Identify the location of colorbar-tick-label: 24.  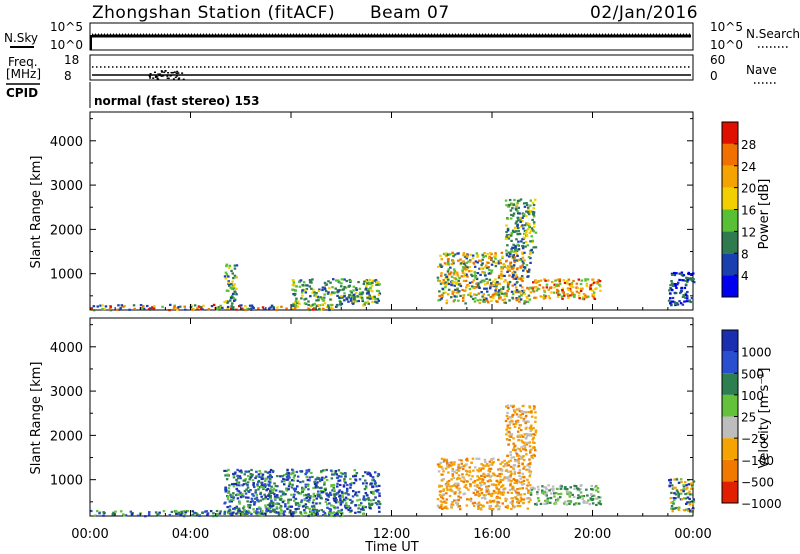
(748, 167).